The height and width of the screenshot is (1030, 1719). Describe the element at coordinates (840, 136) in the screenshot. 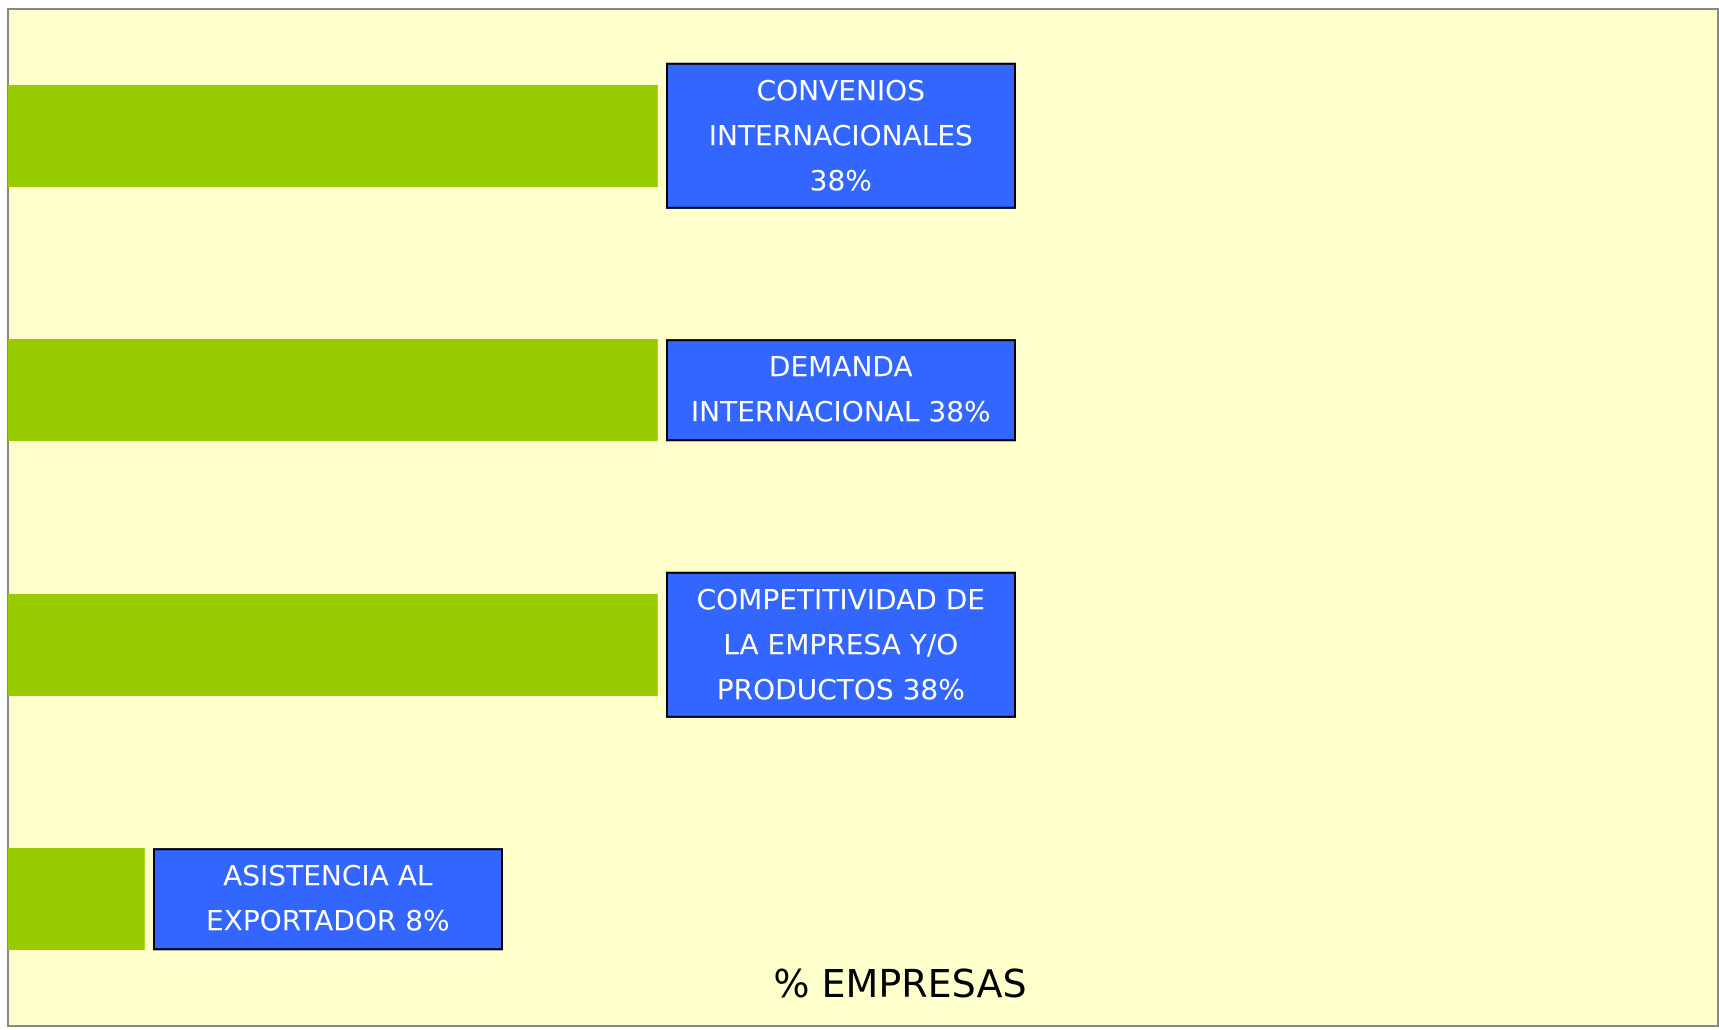

I see `data-label: CONVENIOS INTERNACIONALES 38%` at that location.